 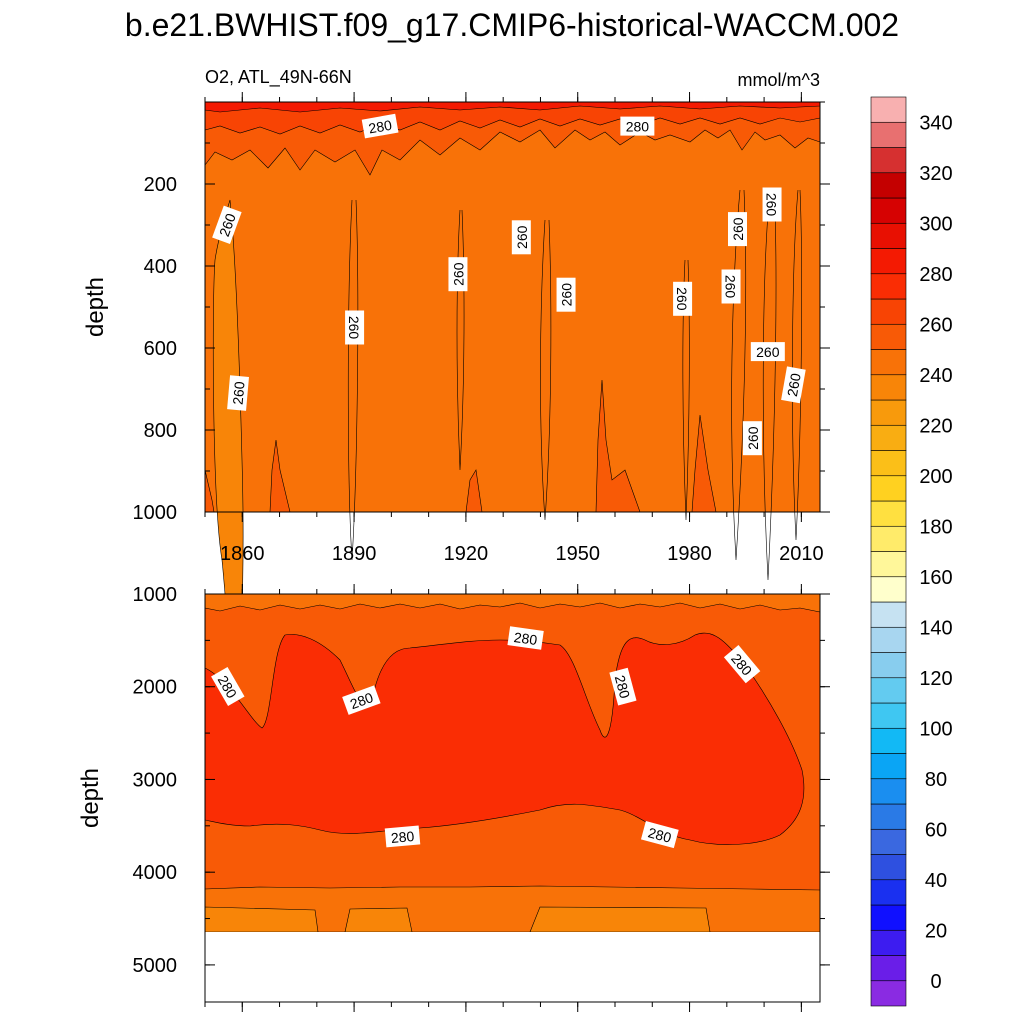 I want to click on x-tick-label: 1890, so click(x=354, y=554).